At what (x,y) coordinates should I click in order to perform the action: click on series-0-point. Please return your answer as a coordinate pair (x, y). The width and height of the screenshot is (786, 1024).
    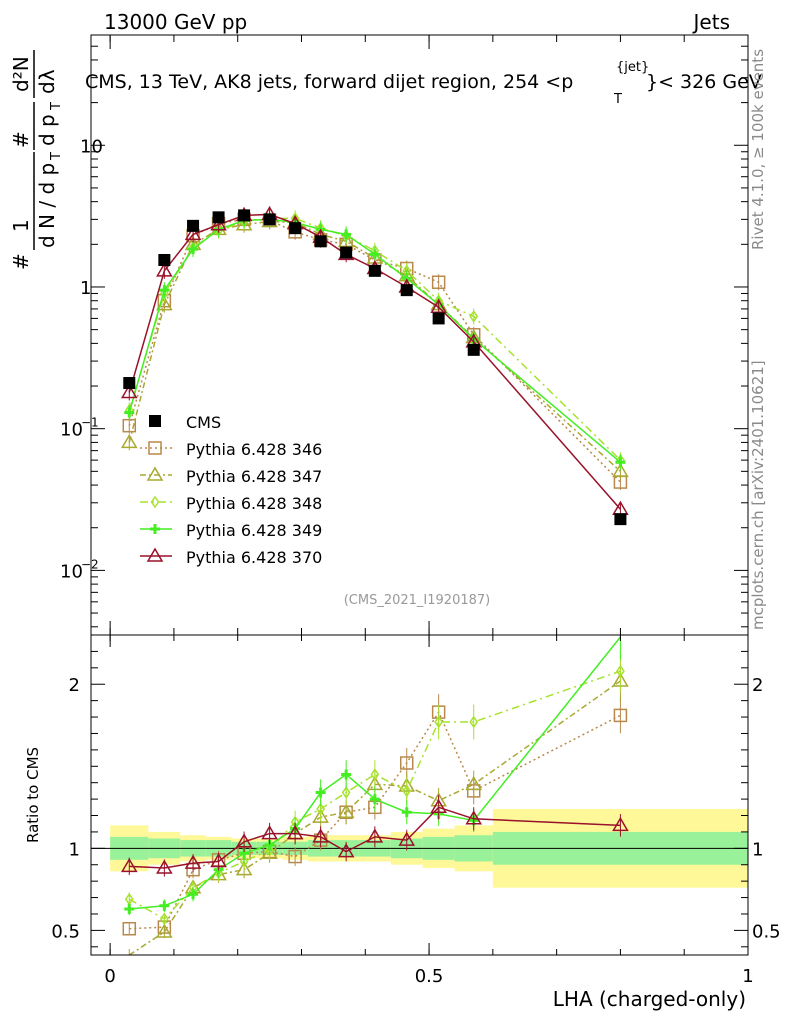
    Looking at the image, I should click on (438, 282).